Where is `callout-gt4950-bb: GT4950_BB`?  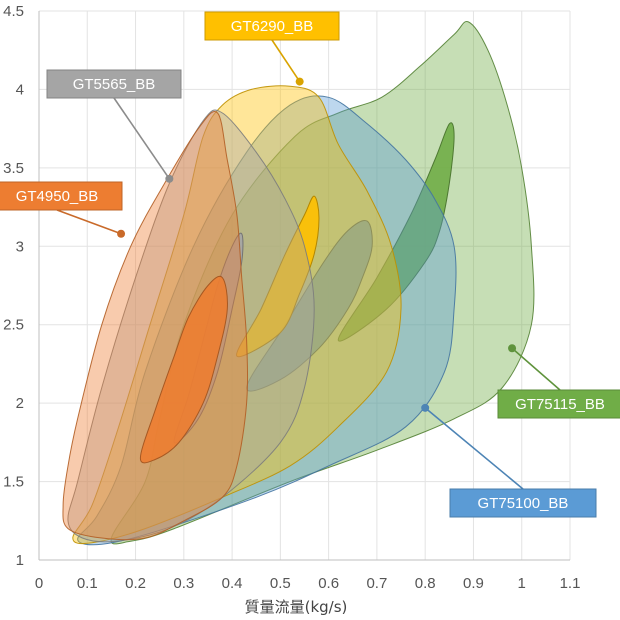
callout-gt4950-bb: GT4950_BB is located at coordinates (63, 209).